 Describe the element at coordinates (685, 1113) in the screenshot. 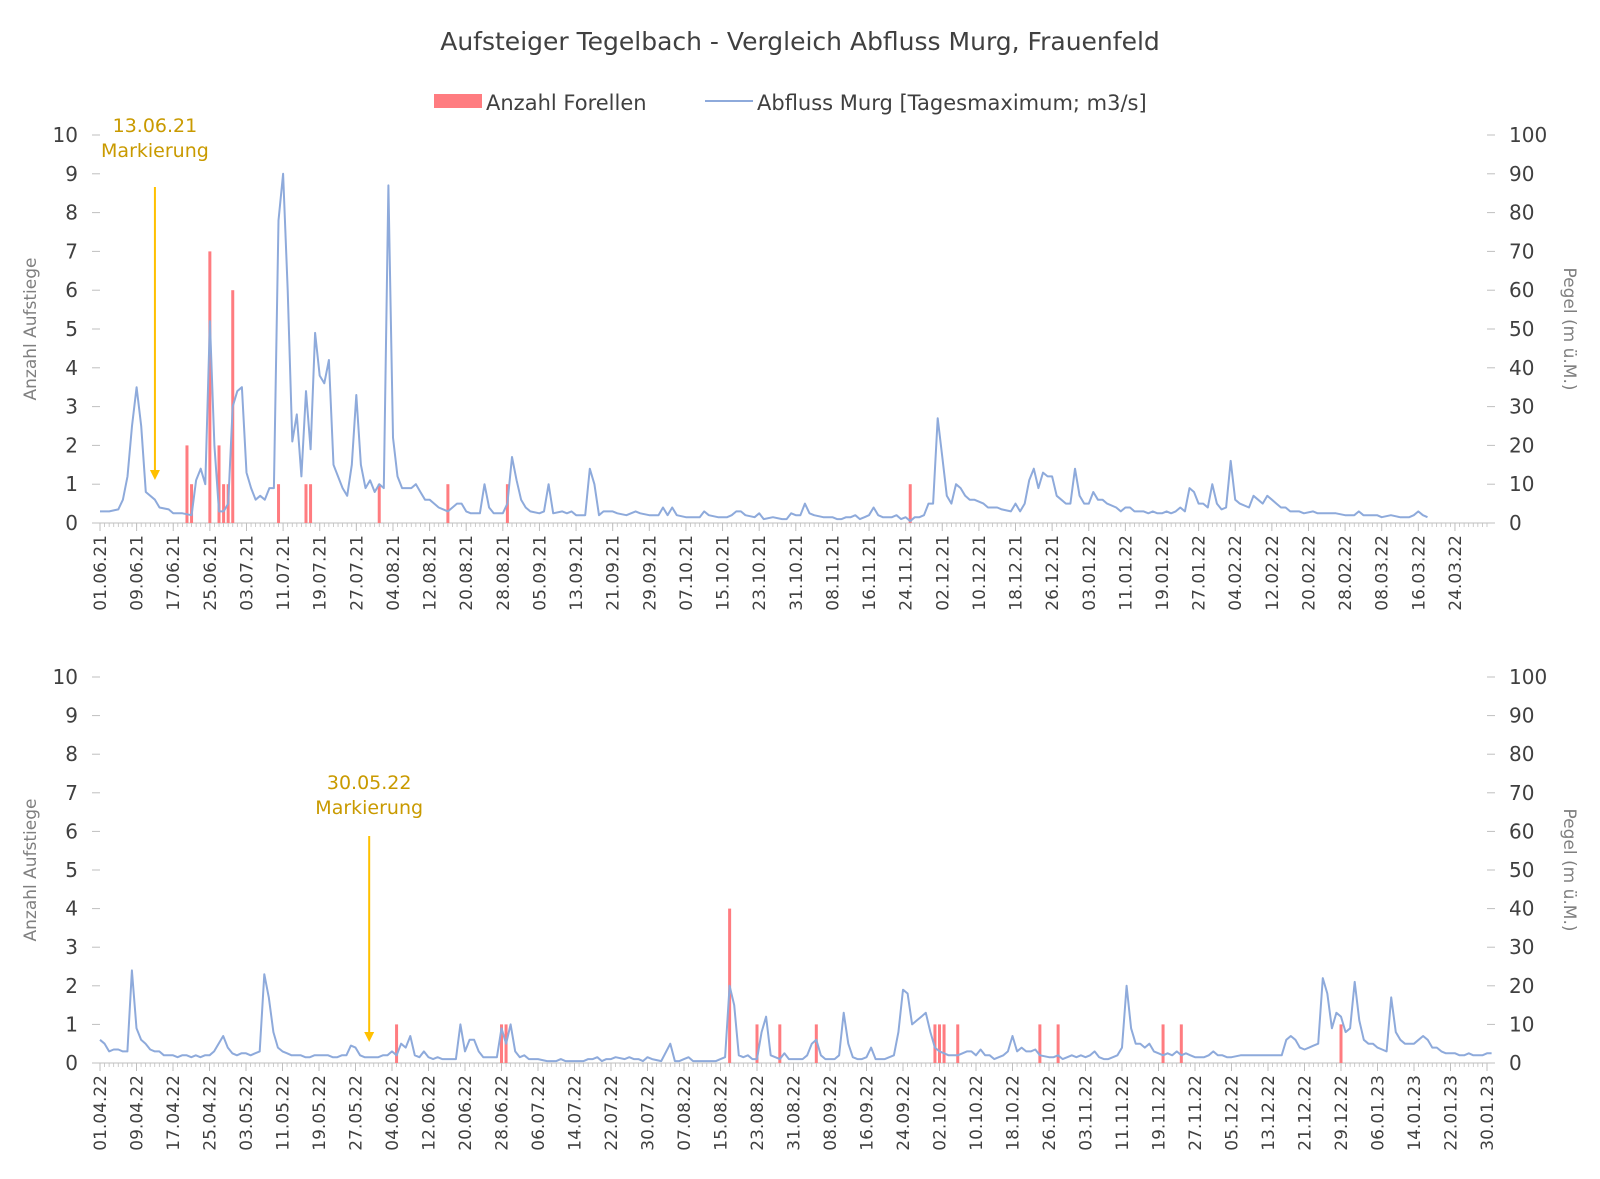

I see `x-tick-label: 07.08.22` at that location.